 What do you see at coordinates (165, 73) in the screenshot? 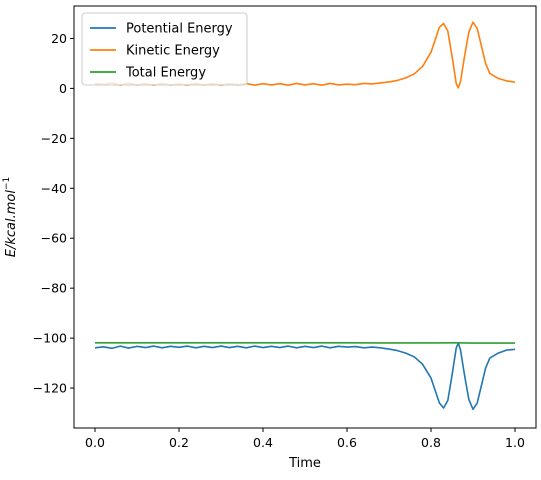
I see `legend-entry-label: Total Energy` at bounding box center [165, 73].